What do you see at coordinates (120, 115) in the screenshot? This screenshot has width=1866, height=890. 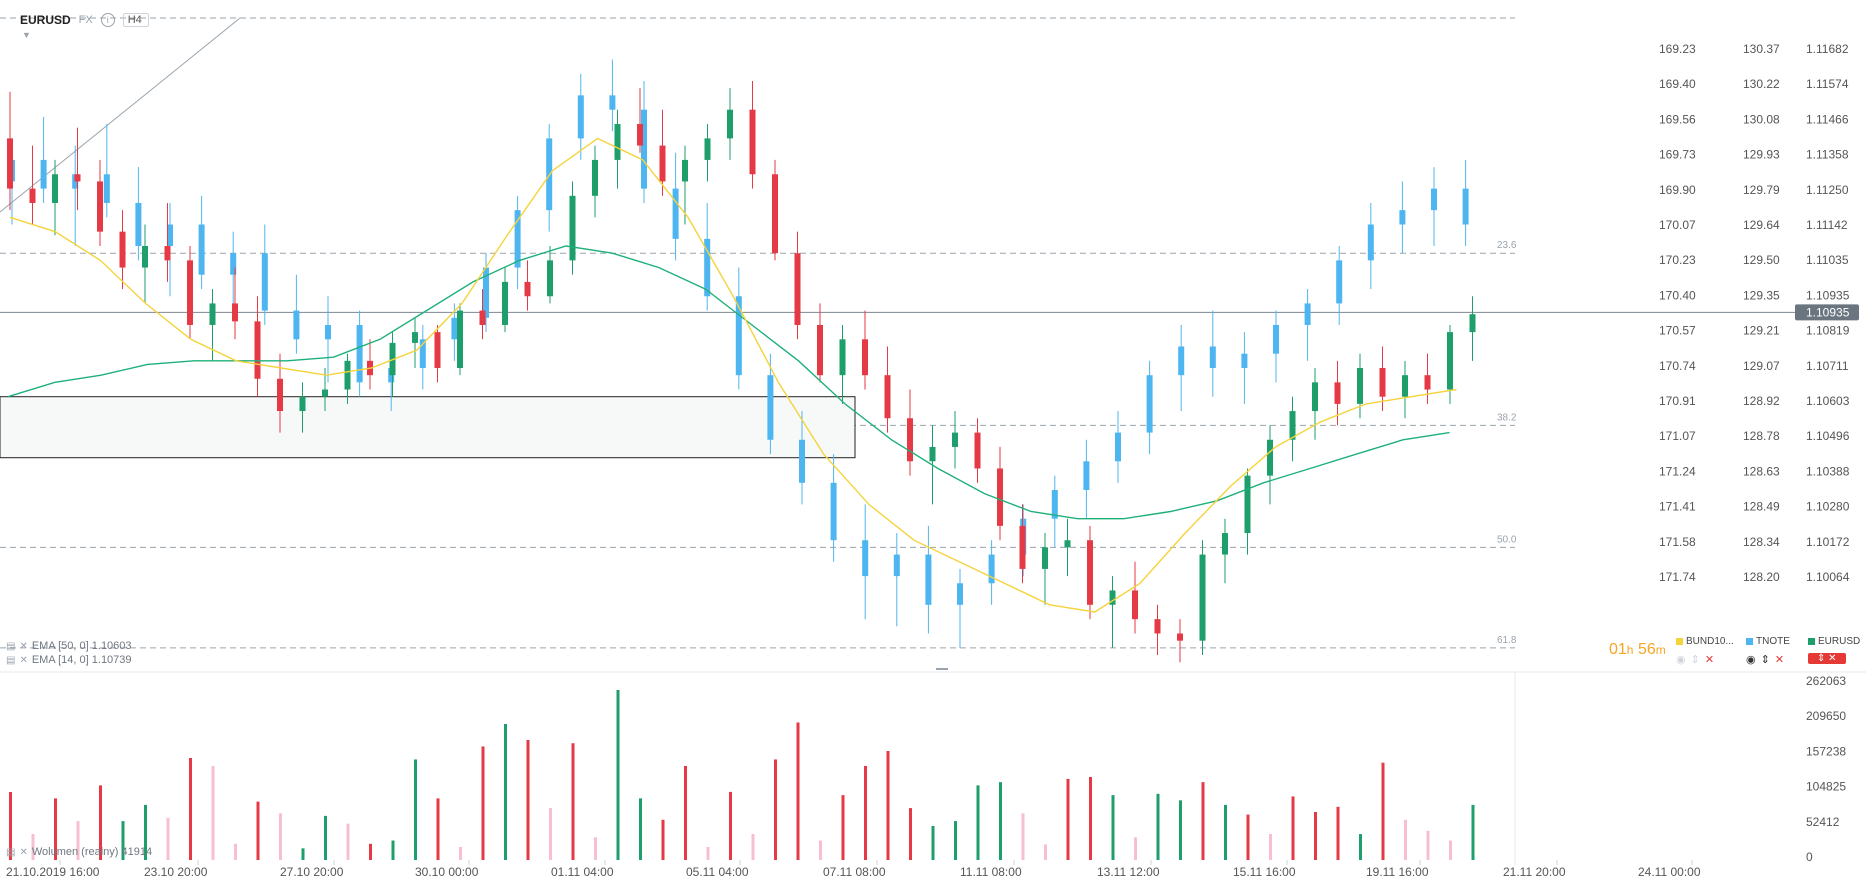 I see `trend-line` at bounding box center [120, 115].